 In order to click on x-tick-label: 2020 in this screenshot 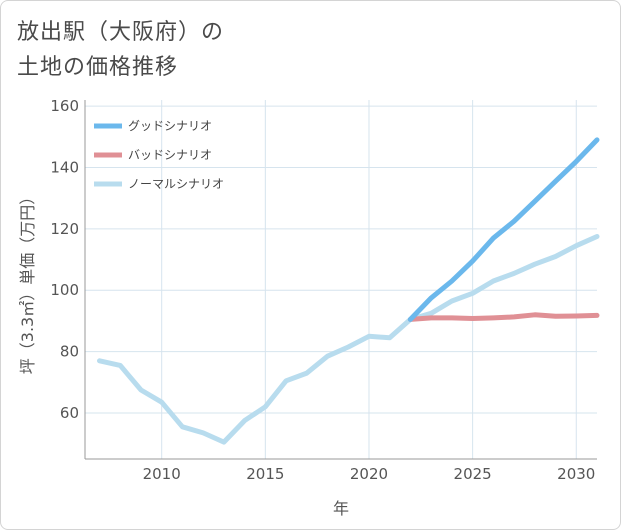, I will do `click(369, 474)`.